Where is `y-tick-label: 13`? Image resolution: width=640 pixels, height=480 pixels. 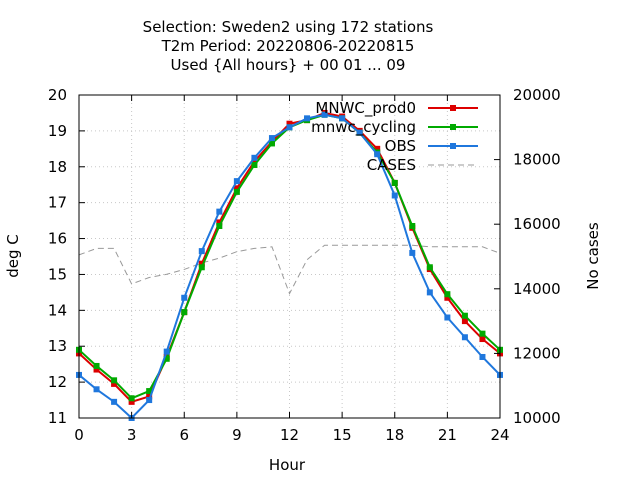
y-tick-label: 13 is located at coordinates (57, 346).